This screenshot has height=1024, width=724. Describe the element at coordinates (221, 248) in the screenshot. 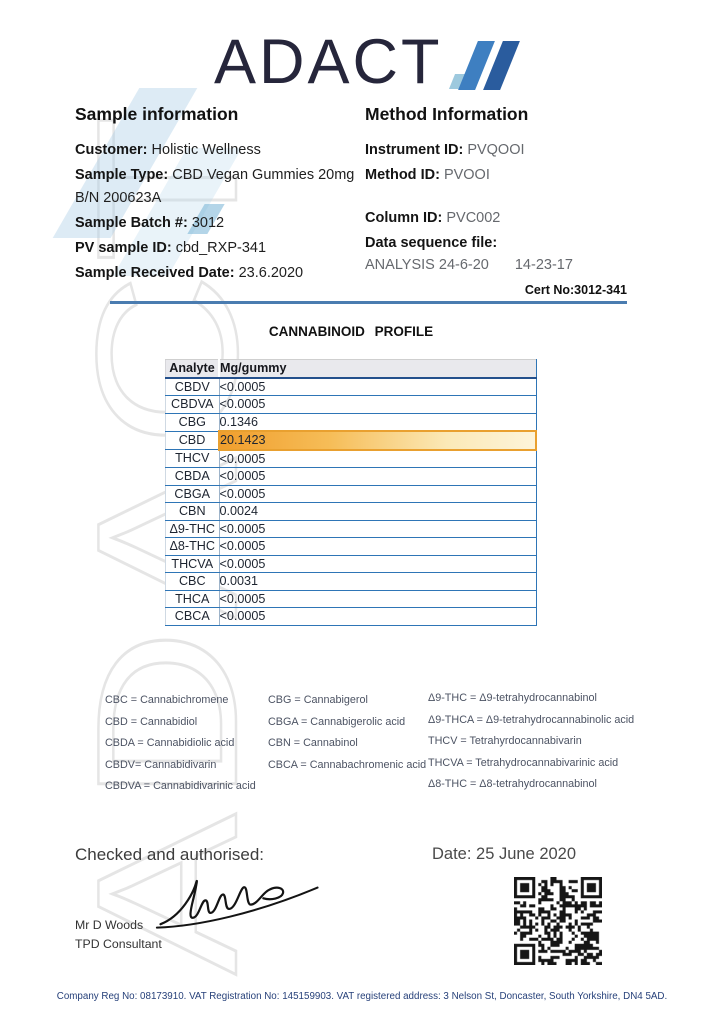

I see `field-value: cbd_RXP-341` at that location.